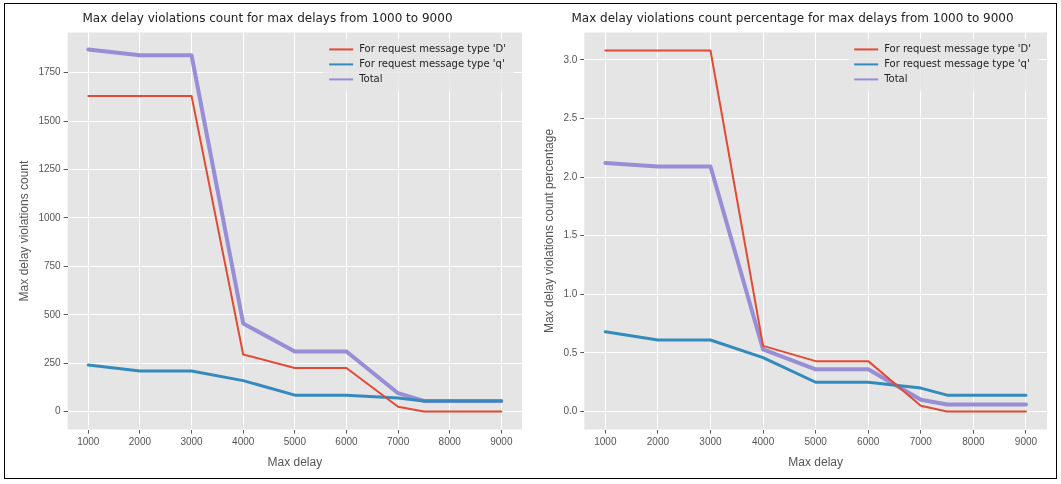 The height and width of the screenshot is (484, 1061). I want to click on y-tick-label: 1250, so click(50, 169).